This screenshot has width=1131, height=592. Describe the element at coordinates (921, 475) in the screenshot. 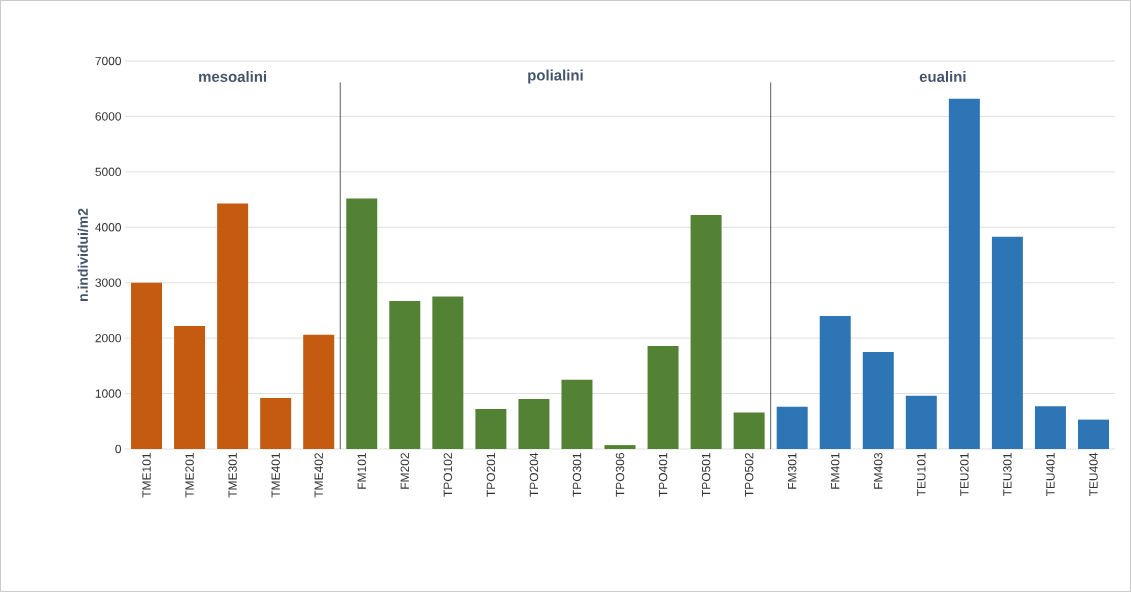

I see `x-tick-label: TEU101` at that location.